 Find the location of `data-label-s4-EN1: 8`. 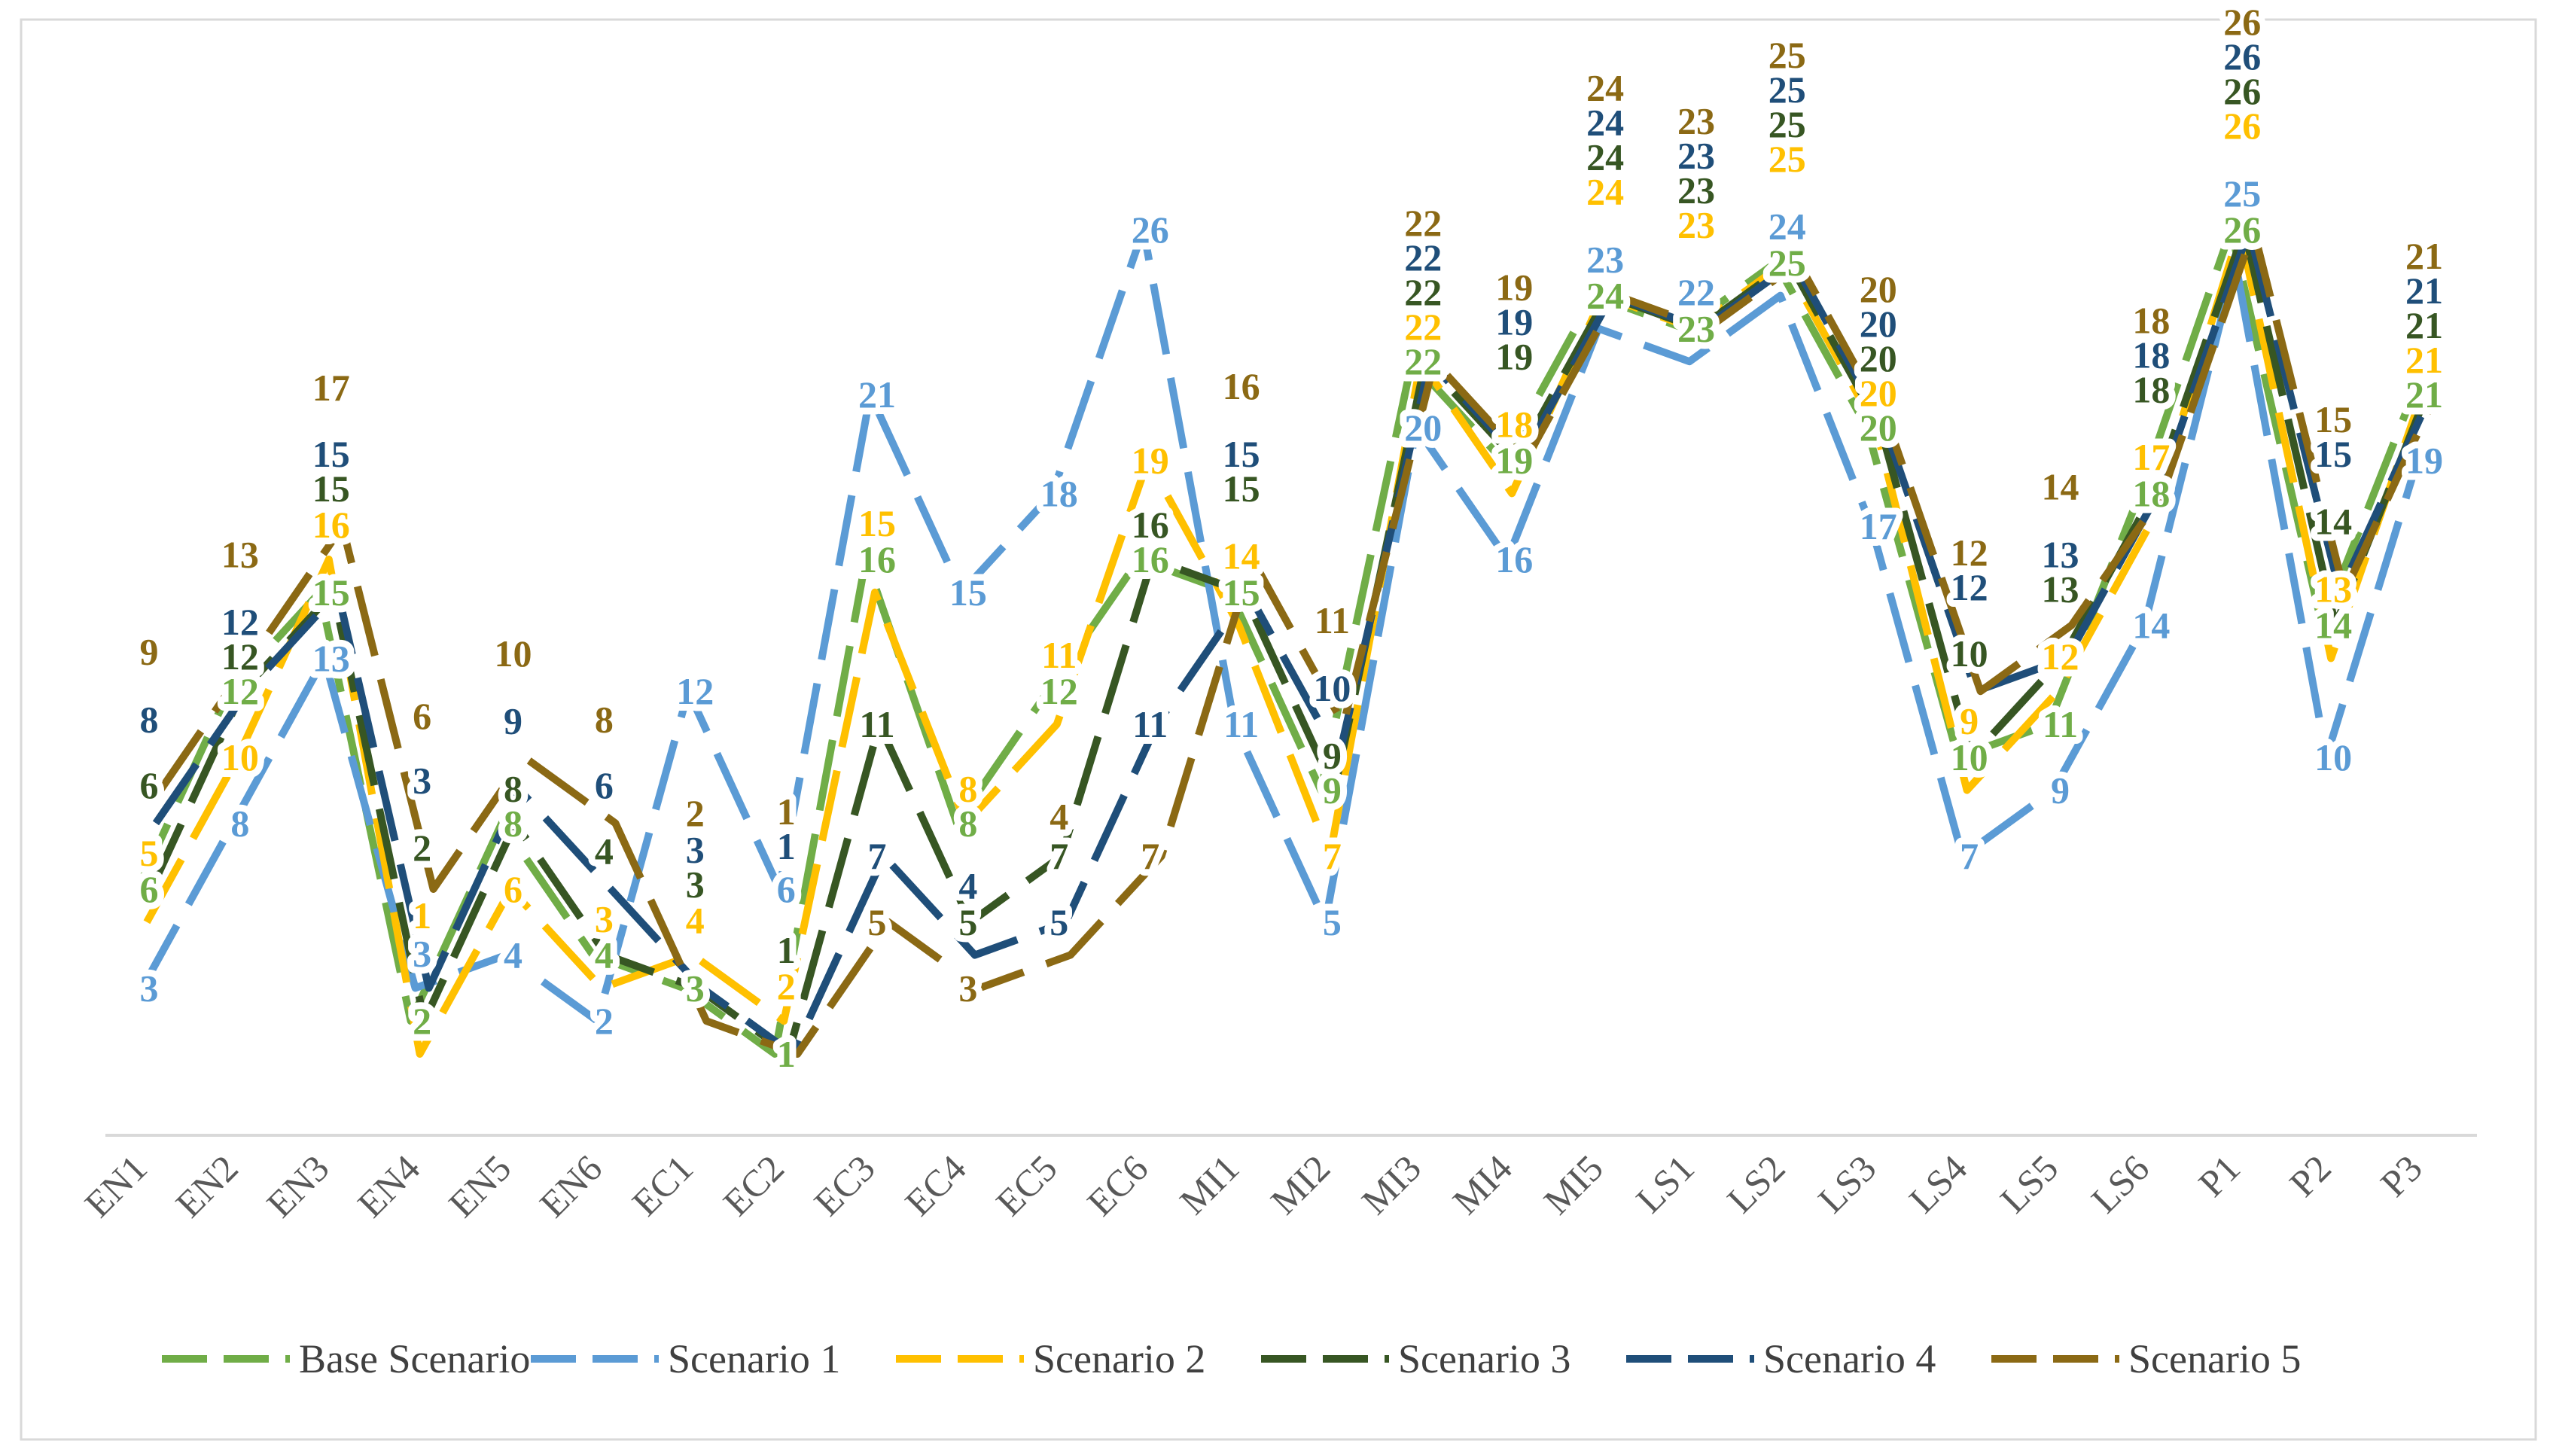

data-label-s4-EN1: 8 is located at coordinates (149, 719).